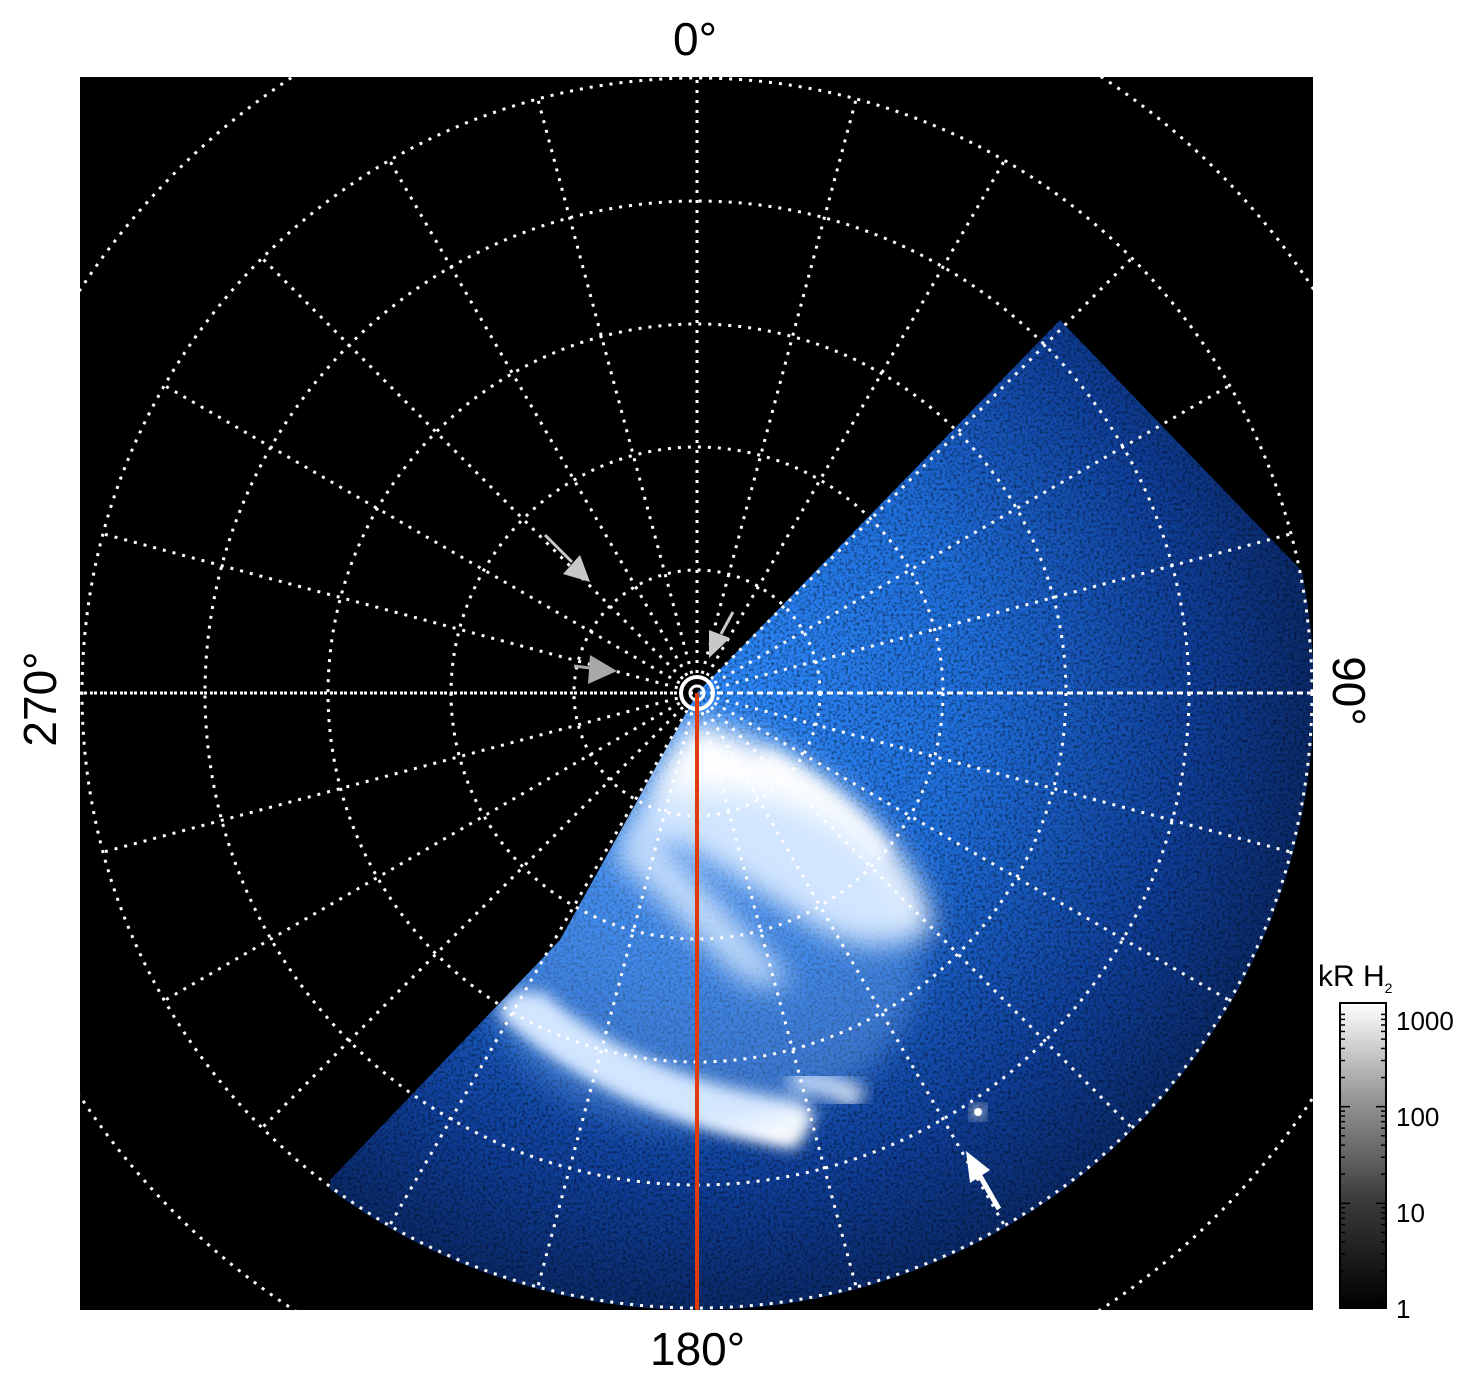  What do you see at coordinates (1425, 1021) in the screenshot?
I see `colorbar-tick-1000: 1000` at bounding box center [1425, 1021].